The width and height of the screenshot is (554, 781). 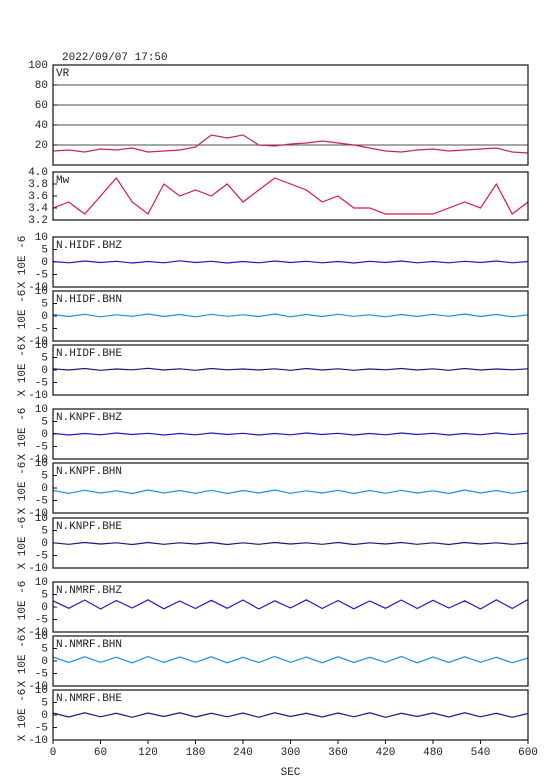 I want to click on y-tick-label: 80, so click(x=41, y=86).